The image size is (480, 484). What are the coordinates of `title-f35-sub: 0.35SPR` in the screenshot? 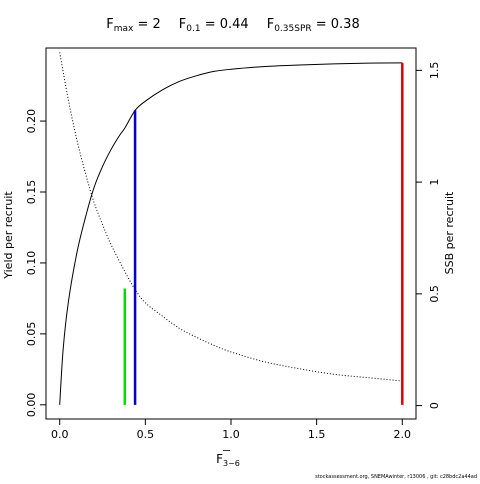 It's located at (292, 29).